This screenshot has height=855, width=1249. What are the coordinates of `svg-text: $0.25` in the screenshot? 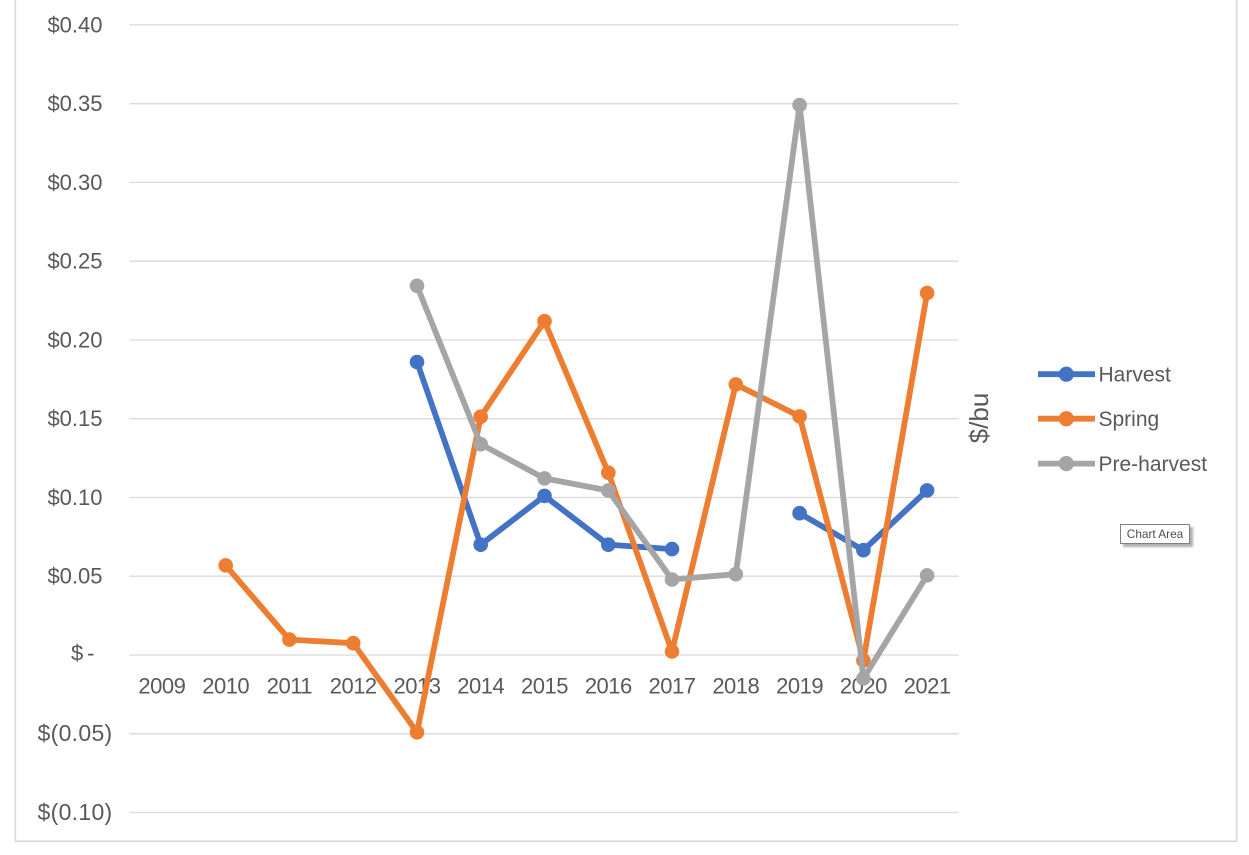 It's located at (74, 261).